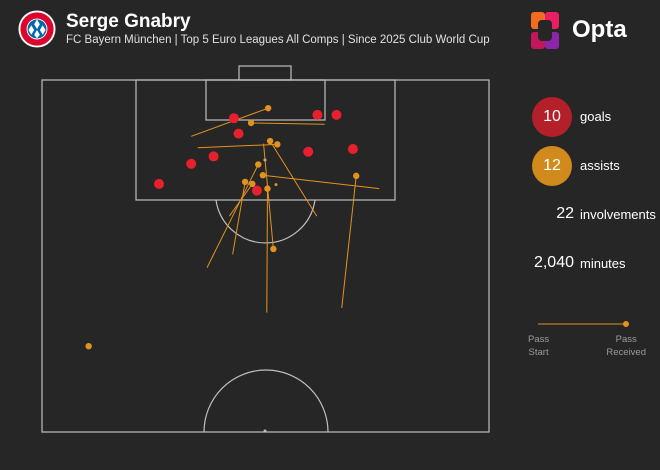 The image size is (660, 470). What do you see at coordinates (266, 401) in the screenshot?
I see `centre-circle` at bounding box center [266, 401].